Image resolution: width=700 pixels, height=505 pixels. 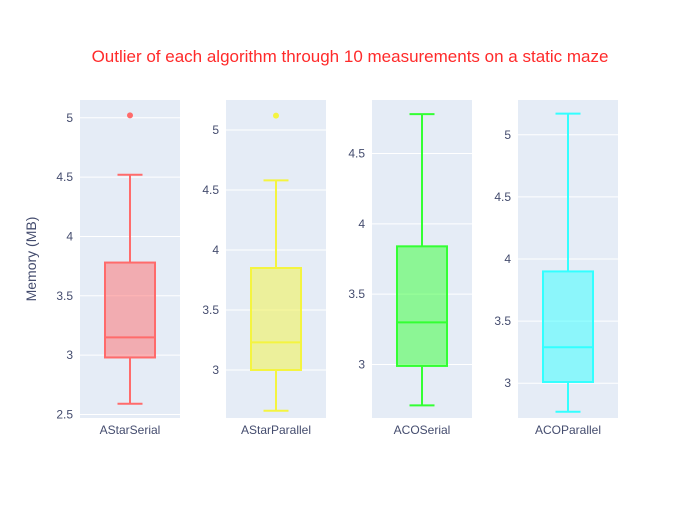 I want to click on subplot-ACOSerial: 3 3.5 4 4.5 ACOSerial, so click(x=410, y=268).